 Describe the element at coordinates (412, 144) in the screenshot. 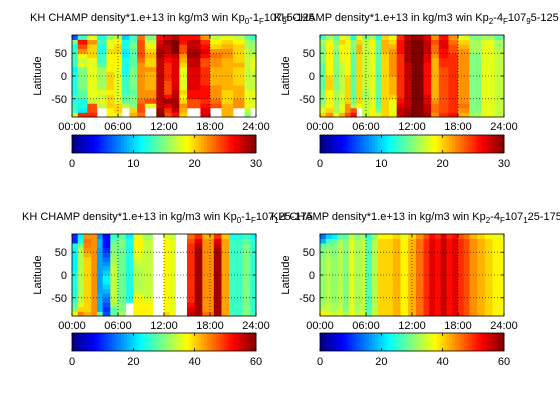

I see `colorbar-frame` at that location.